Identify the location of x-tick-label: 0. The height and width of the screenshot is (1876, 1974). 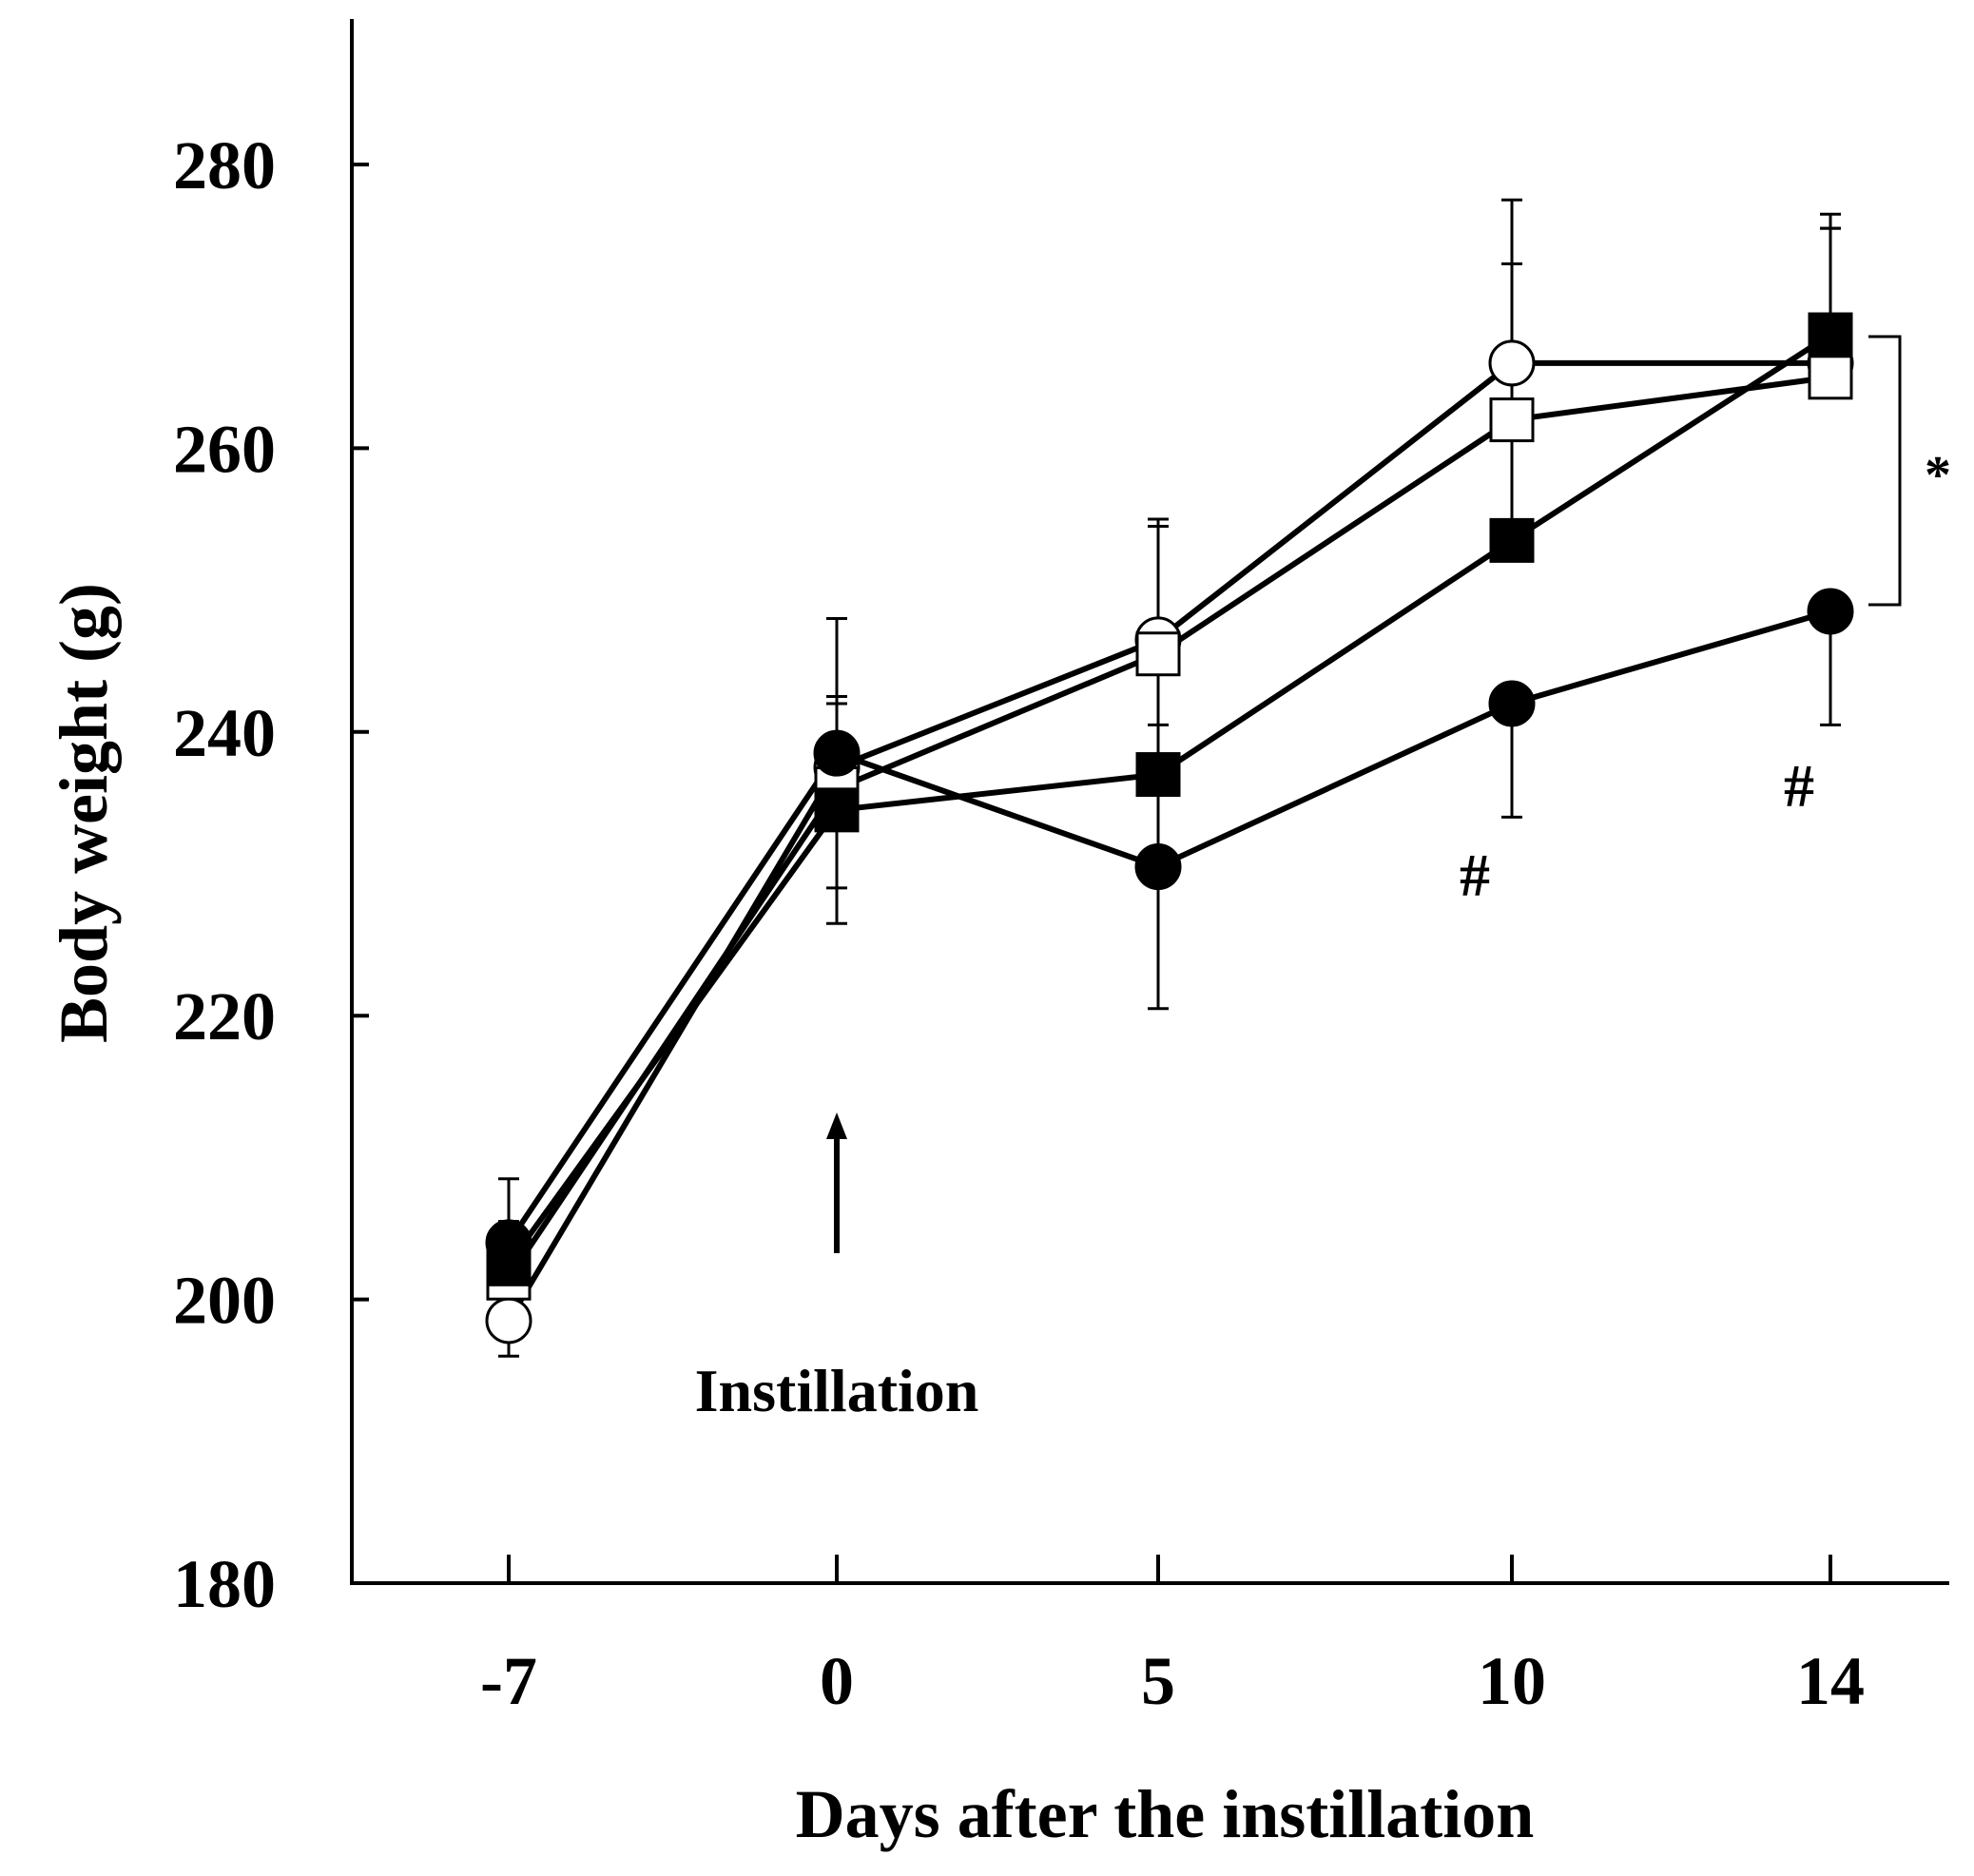
(837, 1681).